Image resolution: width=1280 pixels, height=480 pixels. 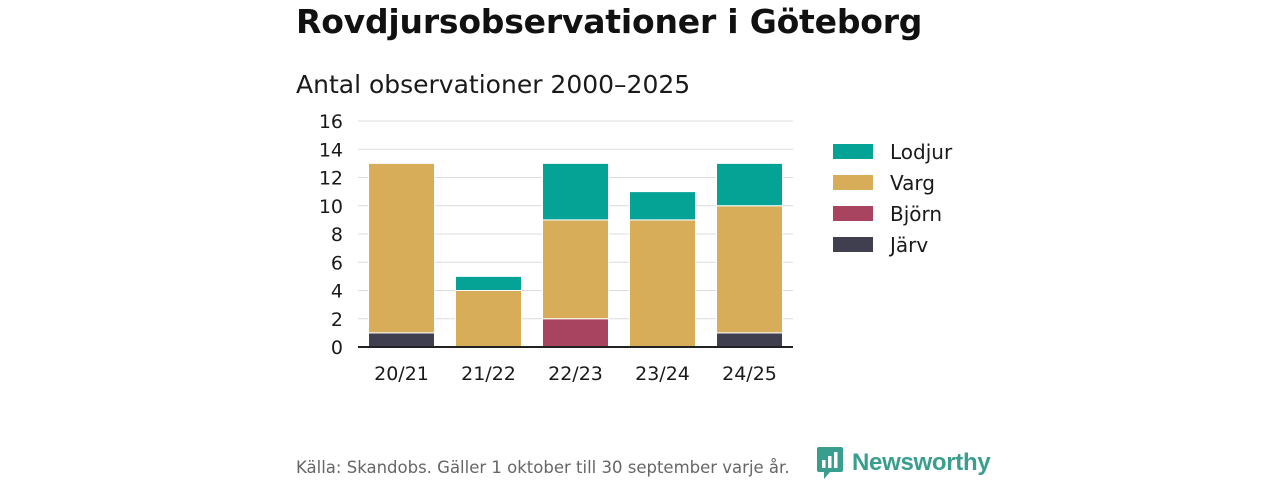 What do you see at coordinates (331, 150) in the screenshot?
I see `y-tick-label: 14` at bounding box center [331, 150].